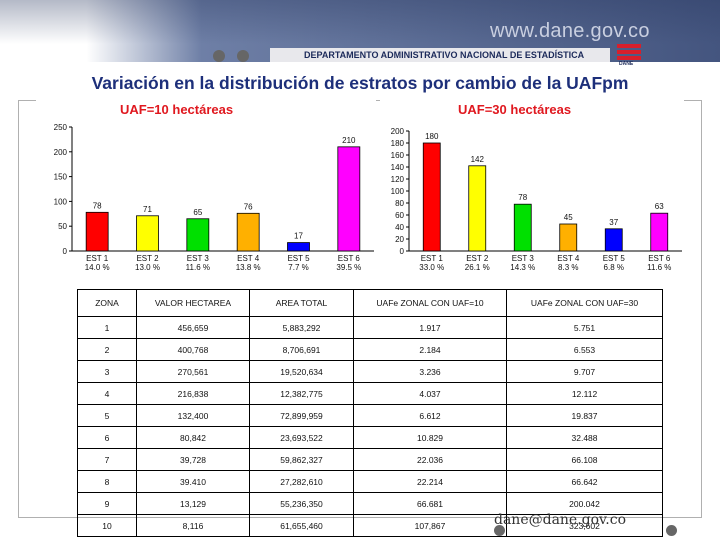 The image size is (720, 540). What do you see at coordinates (430, 371) in the screenshot?
I see `table-cell: 3.236` at bounding box center [430, 371].